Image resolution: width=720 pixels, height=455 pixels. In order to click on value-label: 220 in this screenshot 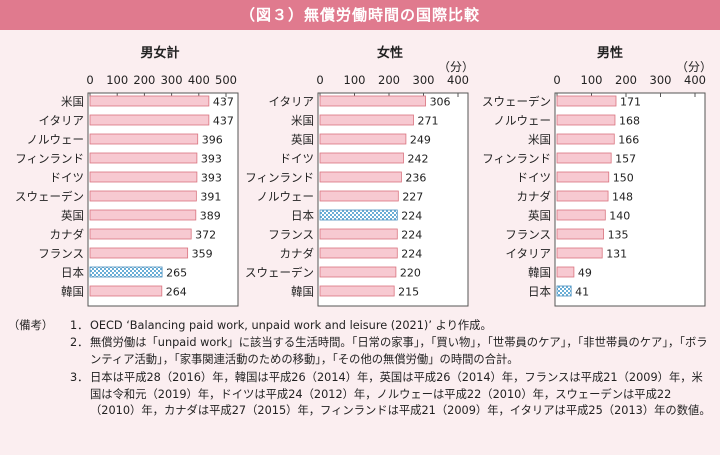, I will do `click(410, 273)`.